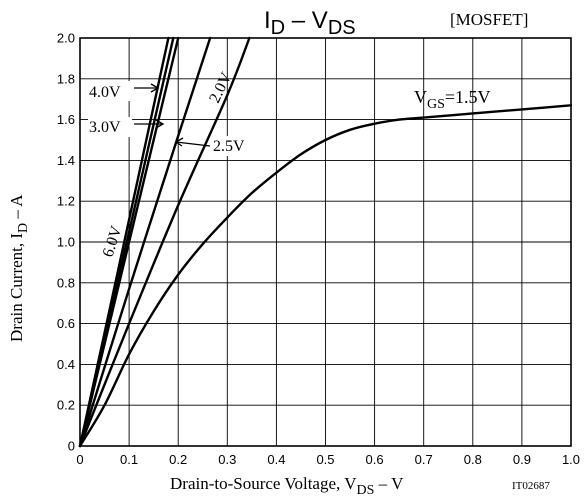  I want to click on label-bg-3v, so click(110, 127).